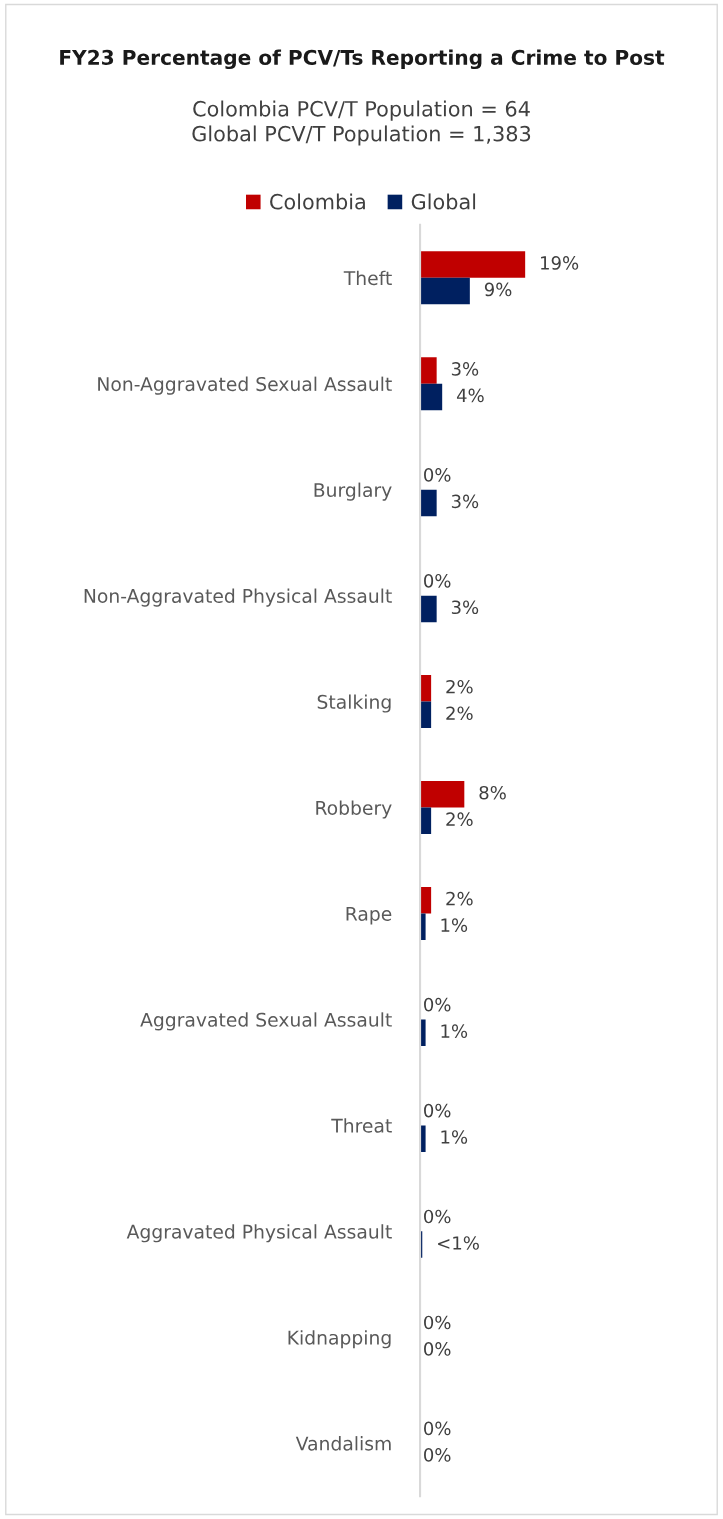  What do you see at coordinates (470, 395) in the screenshot?
I see `data-label: 4%` at bounding box center [470, 395].